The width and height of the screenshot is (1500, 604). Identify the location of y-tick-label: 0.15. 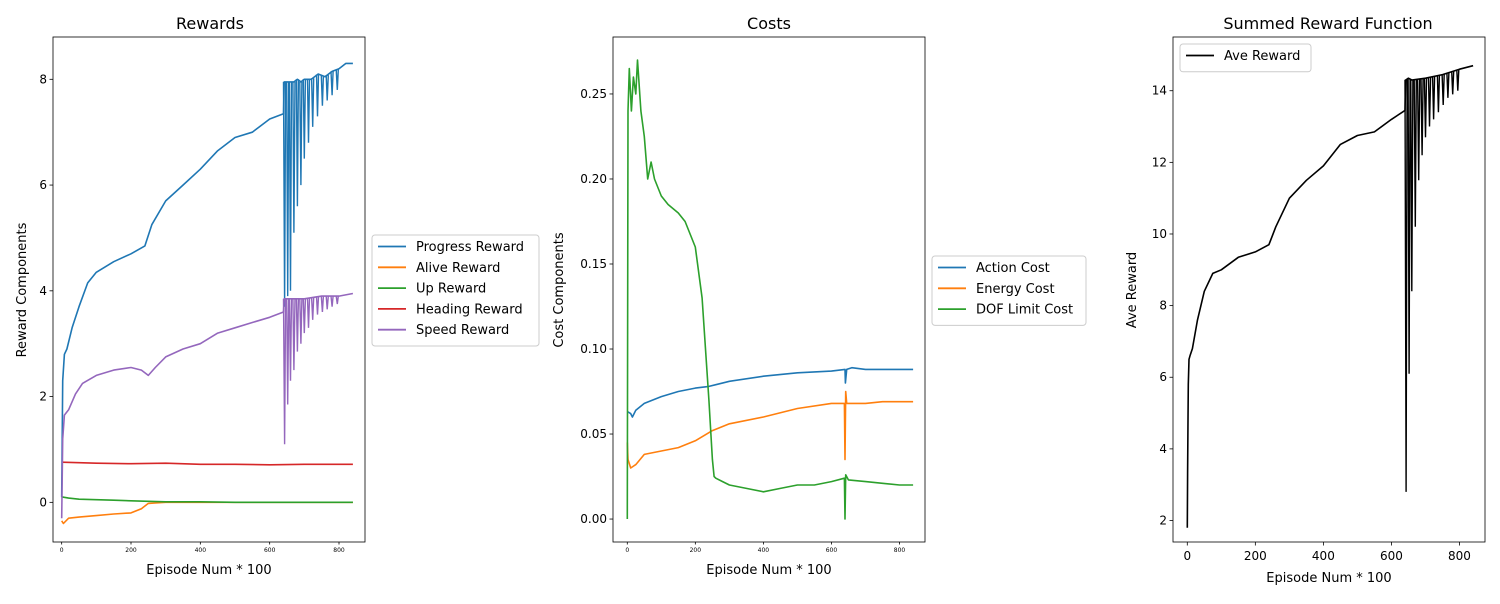
(593, 264).